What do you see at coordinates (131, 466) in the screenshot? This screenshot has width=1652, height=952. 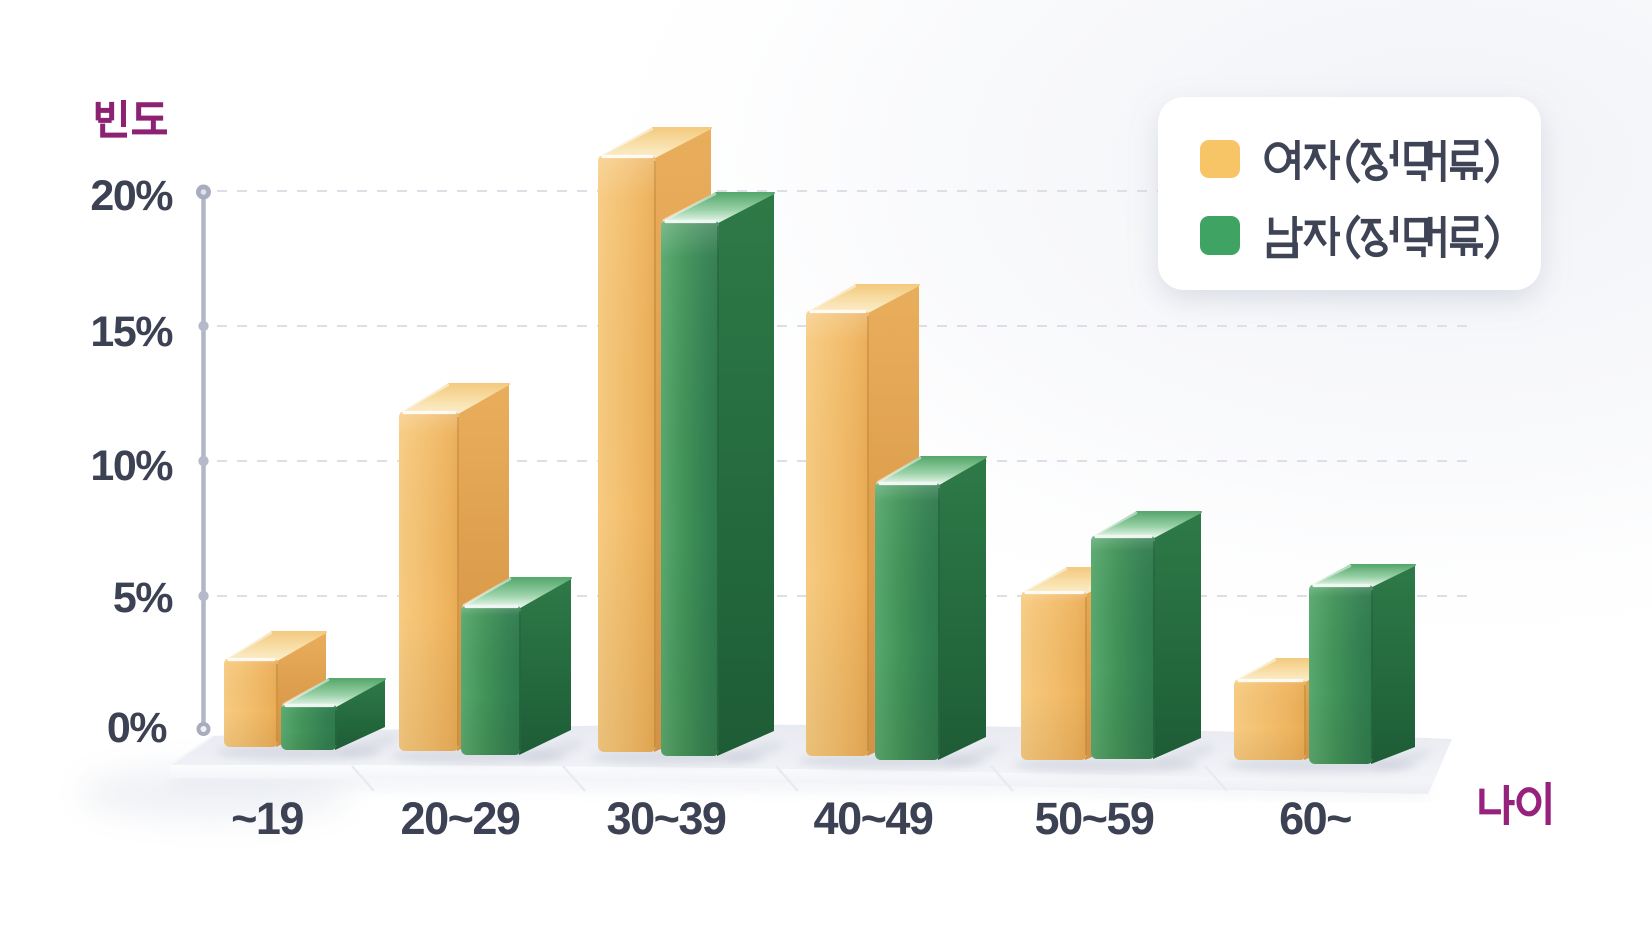 I see `svg-text: 10%` at bounding box center [131, 466].